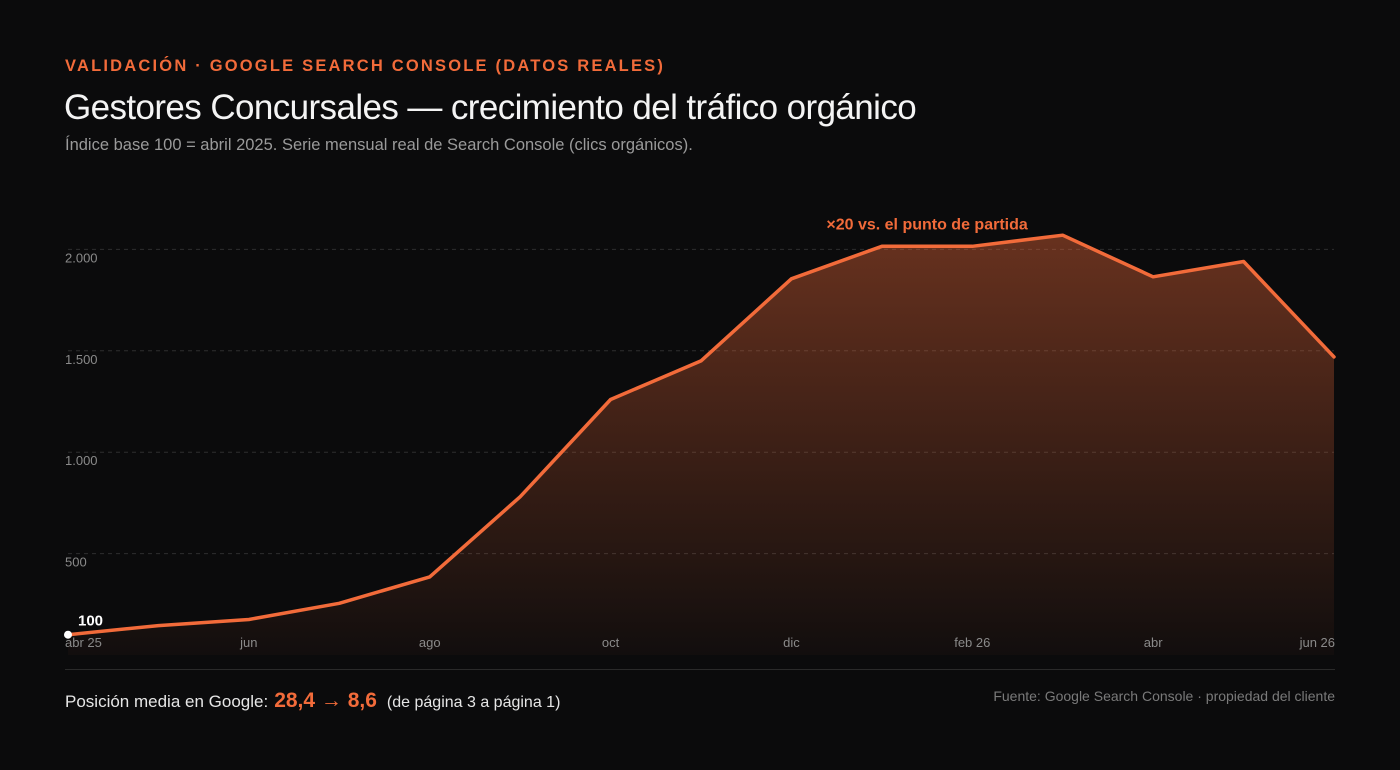 The width and height of the screenshot is (1400, 770). What do you see at coordinates (791, 642) in the screenshot?
I see `x-tick-label-4: dic` at bounding box center [791, 642].